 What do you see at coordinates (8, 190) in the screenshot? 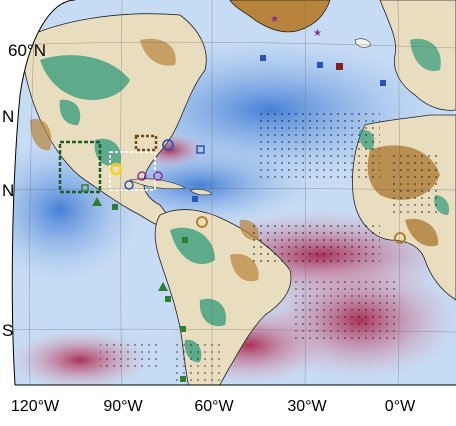
I see `lat-label-0: N` at bounding box center [8, 190].